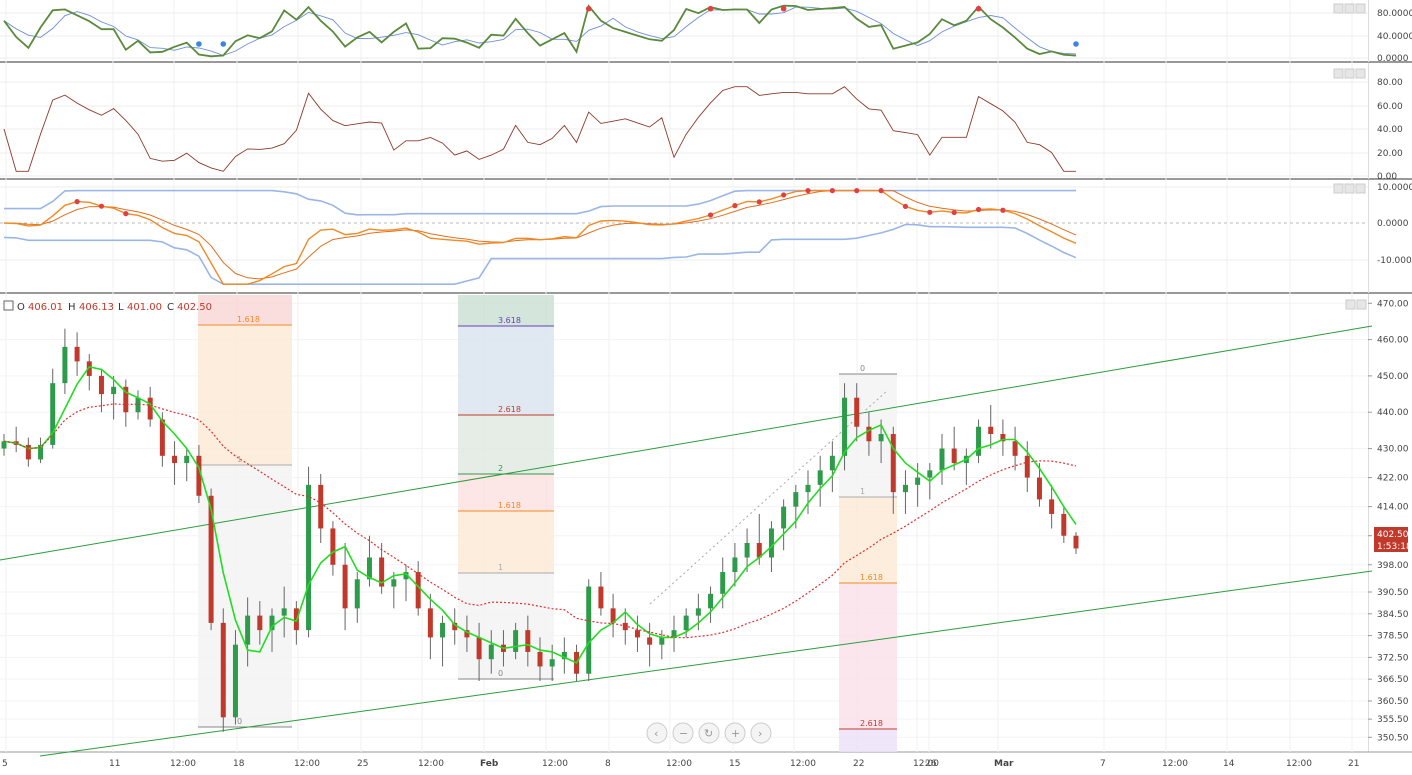 This screenshot has height=775, width=1412. Describe the element at coordinates (114, 764) in the screenshot. I see `x-tick-label: 11` at that location.